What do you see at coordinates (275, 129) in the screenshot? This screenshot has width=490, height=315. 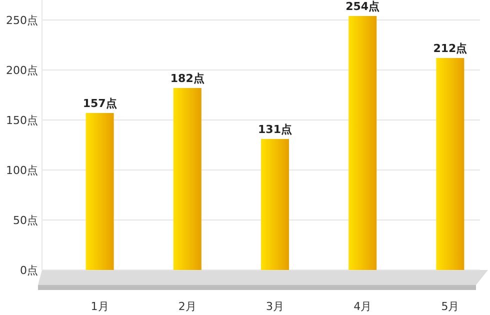 I see `data-label: 131点` at bounding box center [275, 129].